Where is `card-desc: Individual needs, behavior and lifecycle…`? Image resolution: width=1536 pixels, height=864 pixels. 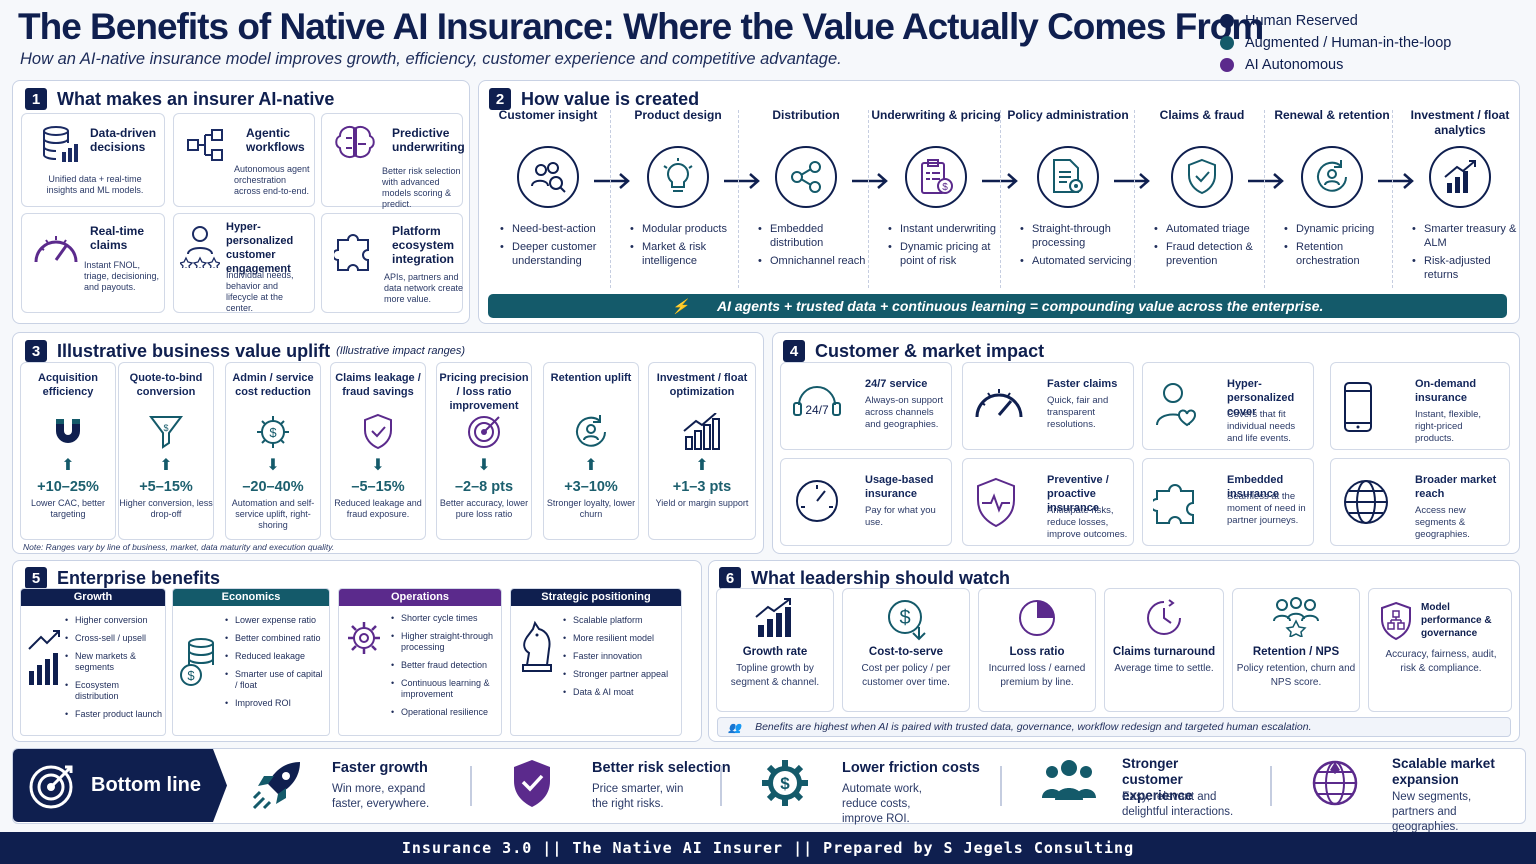 card-desc: Individual needs, behavior and lifecycle… is located at coordinates (260, 291).